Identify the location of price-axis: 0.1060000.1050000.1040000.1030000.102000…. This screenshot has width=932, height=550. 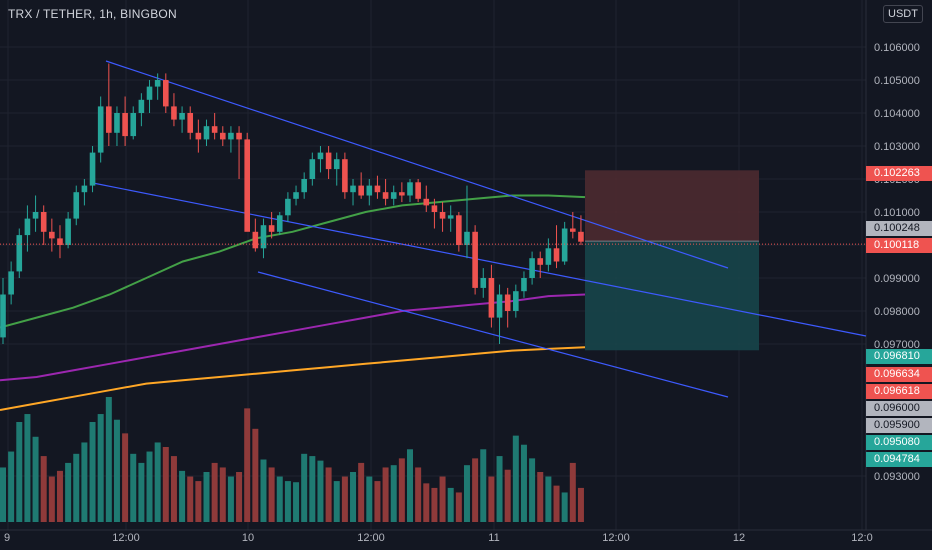
(897, 262).